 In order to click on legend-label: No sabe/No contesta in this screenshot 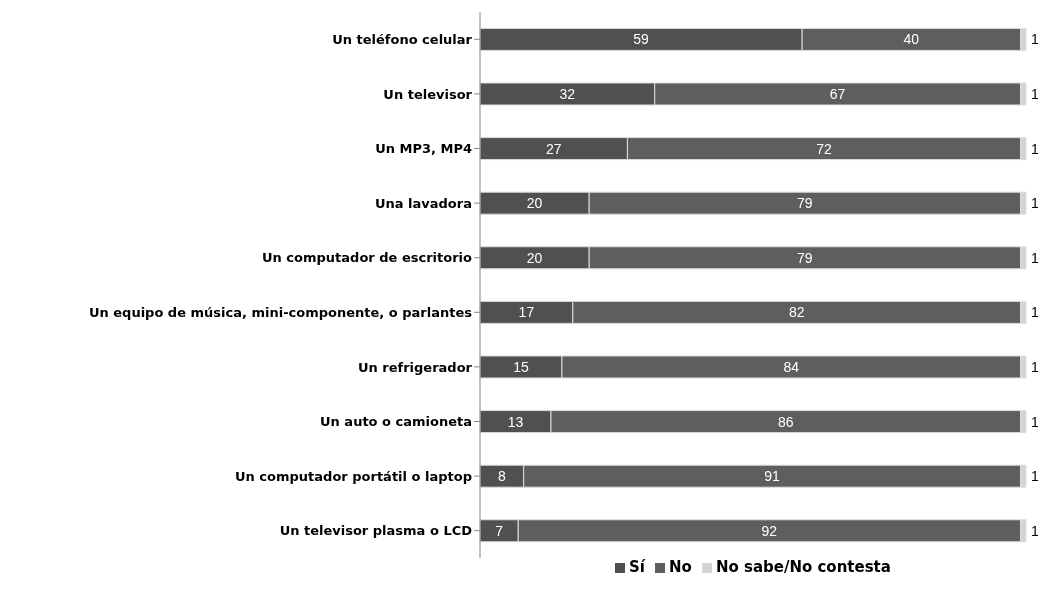, I will do `click(803, 567)`.